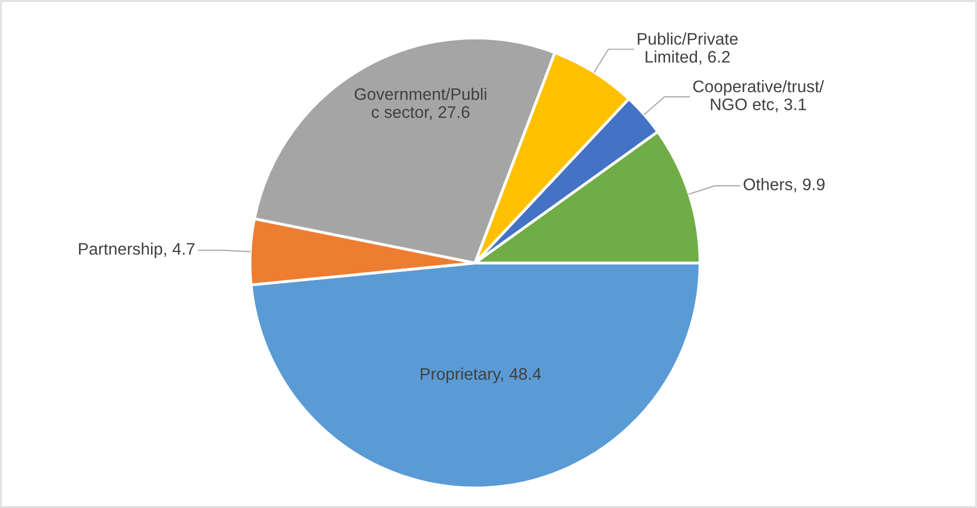 Image resolution: width=977 pixels, height=508 pixels. I want to click on slice-label: Partnership, 4.7, so click(136, 250).